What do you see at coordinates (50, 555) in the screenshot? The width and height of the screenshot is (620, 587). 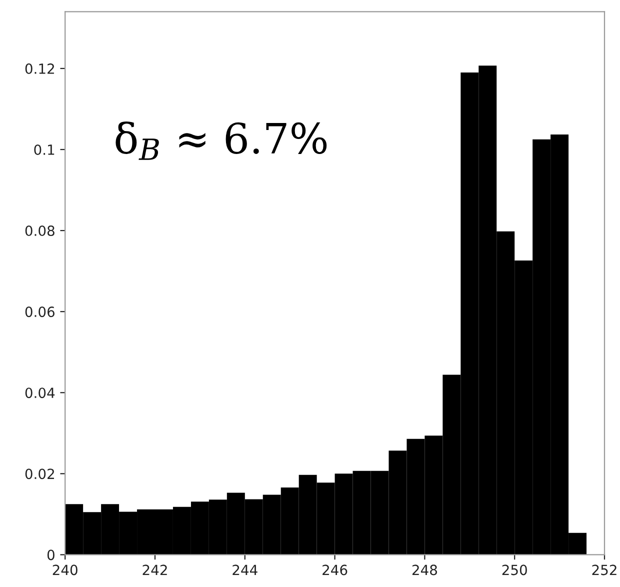 I see `y-tick-label: 0` at bounding box center [50, 555].